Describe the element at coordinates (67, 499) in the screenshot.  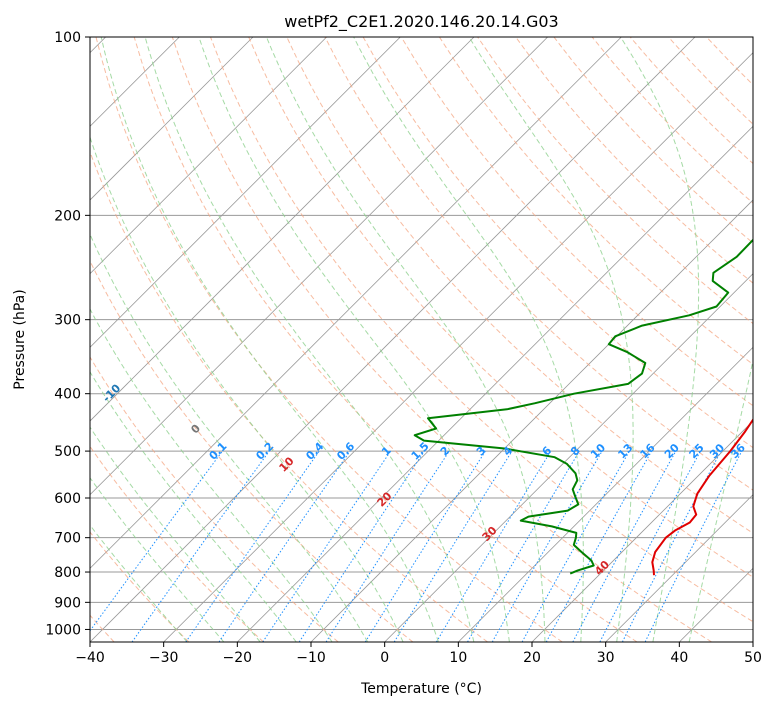
I see `y-tick-label: 600` at that location.